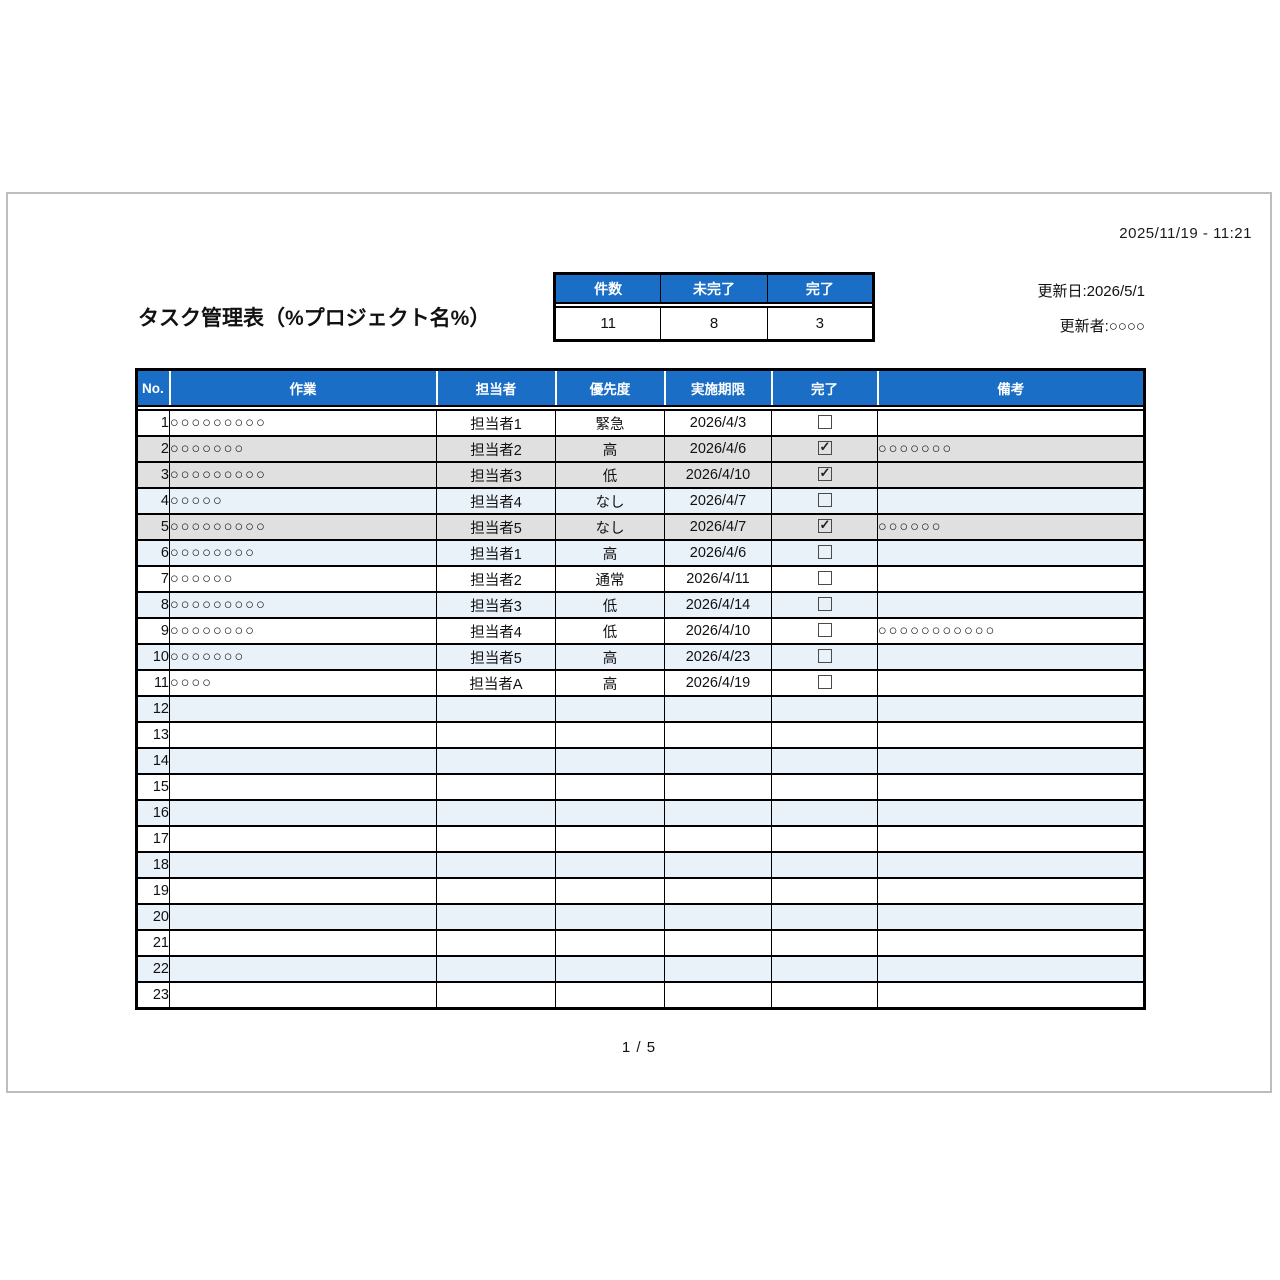 The height and width of the screenshot is (1280, 1280). I want to click on no-cell: 19, so click(153, 891).